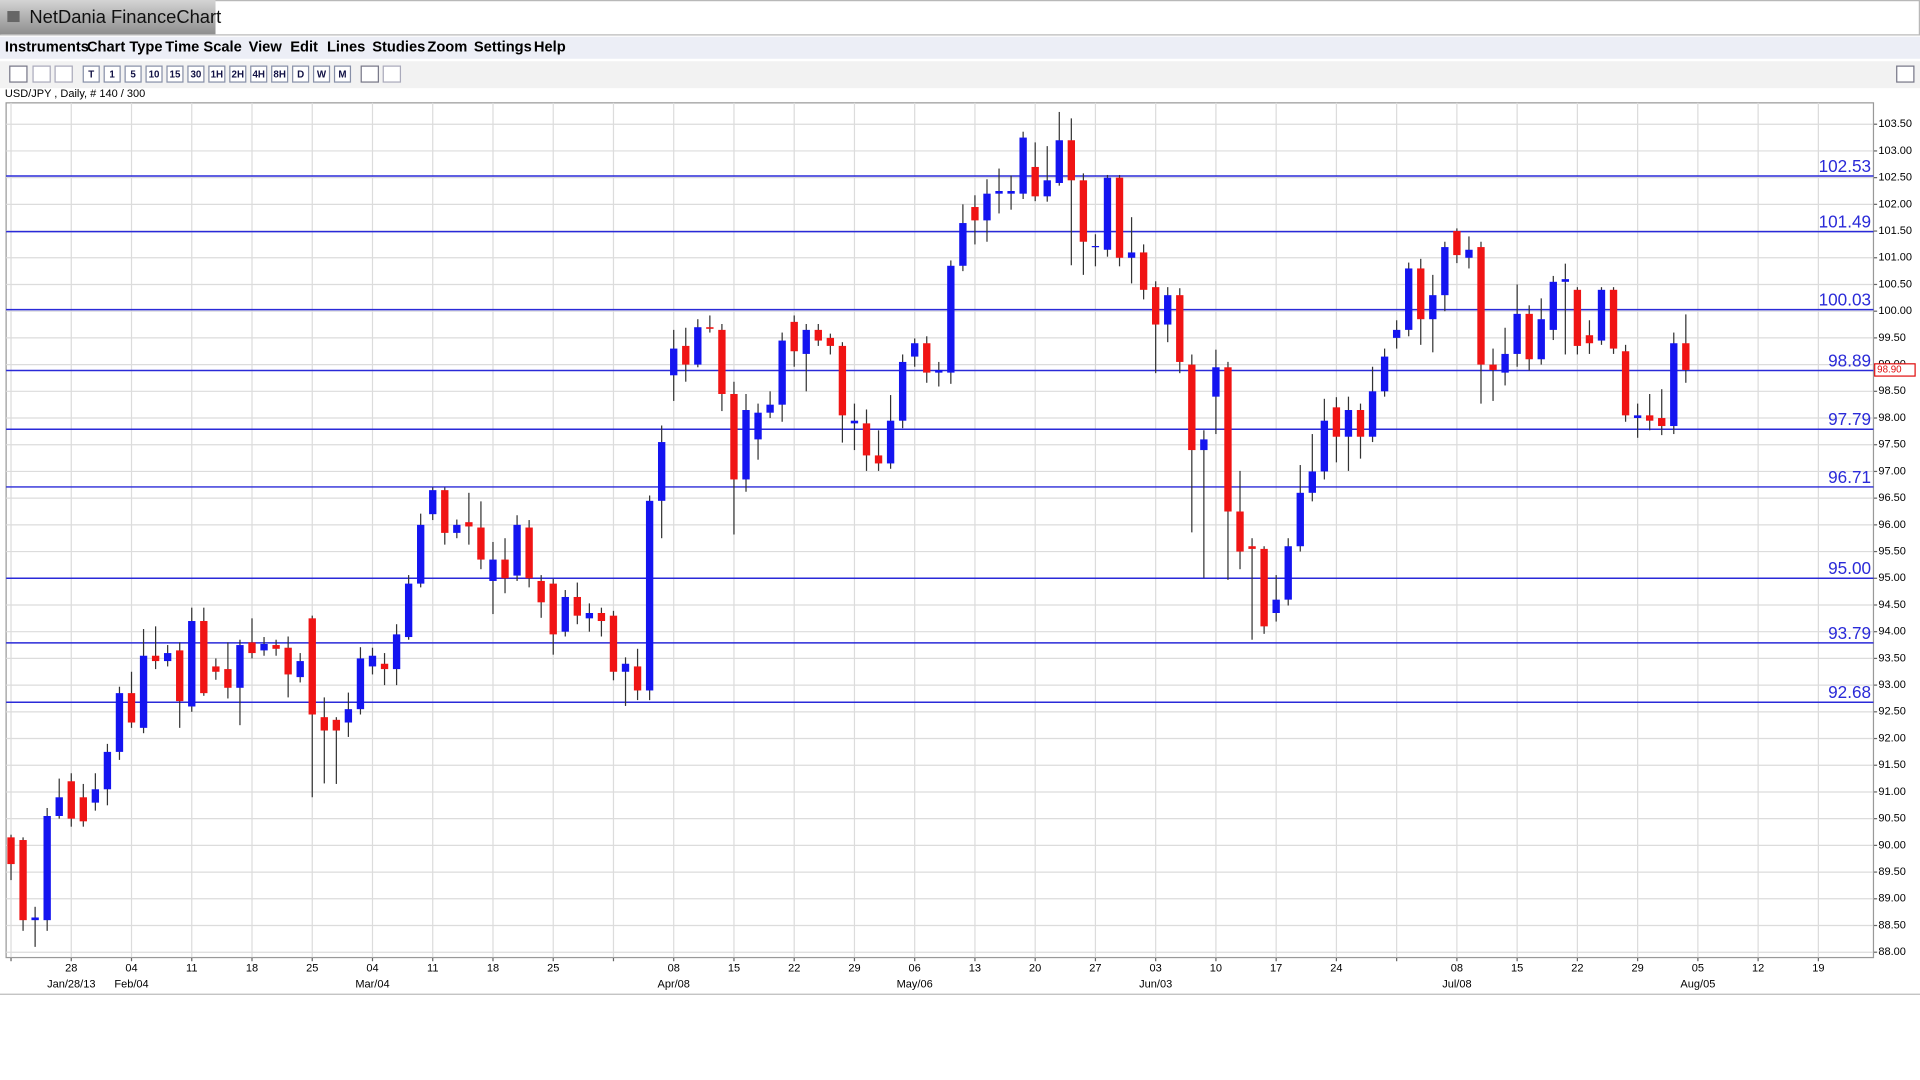 The height and width of the screenshot is (1080, 1920). Describe the element at coordinates (503, 48) in the screenshot. I see `menu-item: Settings` at that location.